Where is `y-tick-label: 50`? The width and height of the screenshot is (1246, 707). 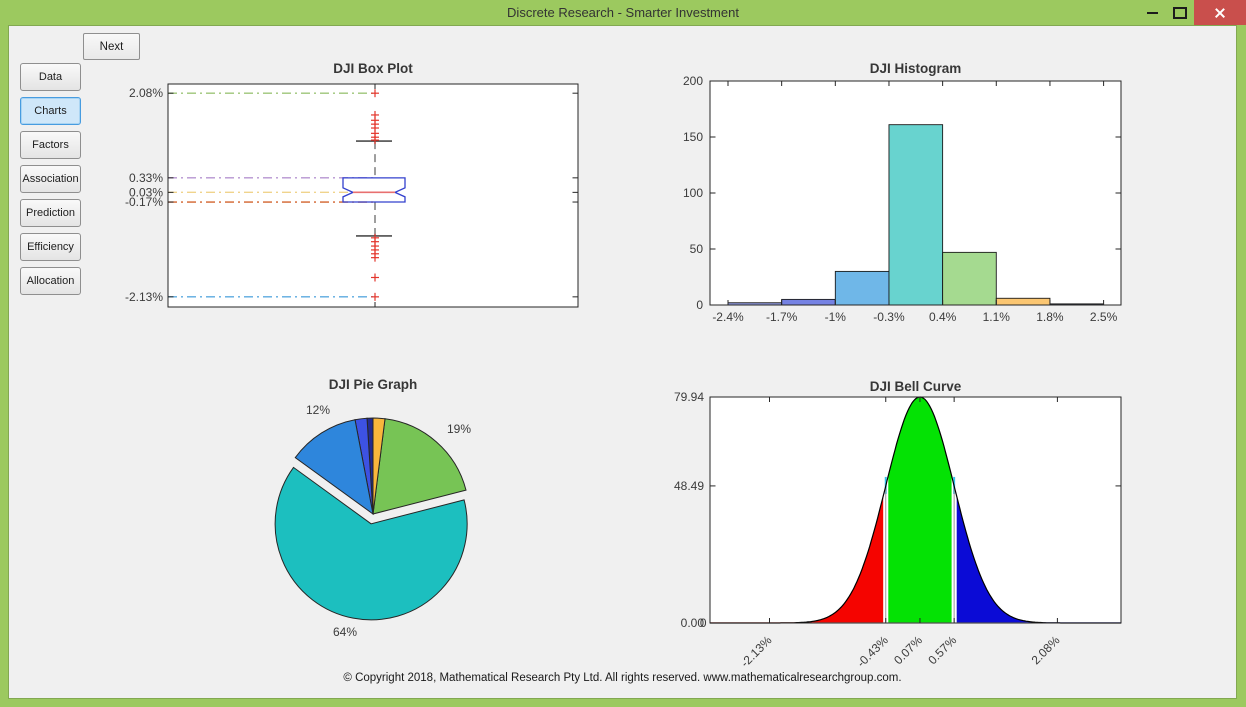
y-tick-label: 50 is located at coordinates (697, 249).